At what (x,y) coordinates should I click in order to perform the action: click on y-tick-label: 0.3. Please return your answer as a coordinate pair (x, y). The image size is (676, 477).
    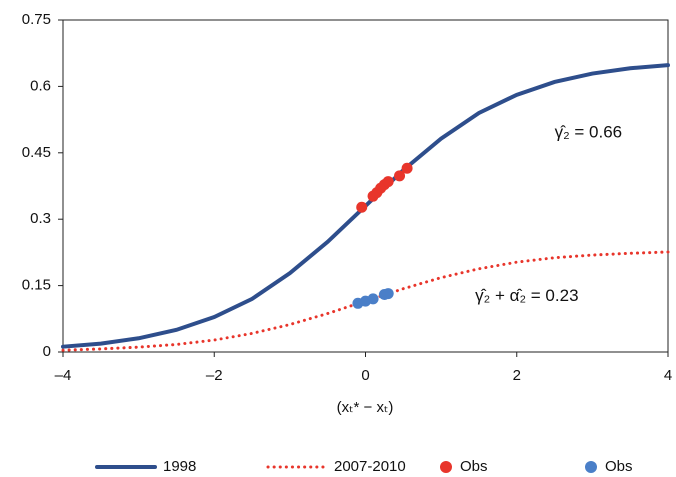
    Looking at the image, I should click on (40, 218).